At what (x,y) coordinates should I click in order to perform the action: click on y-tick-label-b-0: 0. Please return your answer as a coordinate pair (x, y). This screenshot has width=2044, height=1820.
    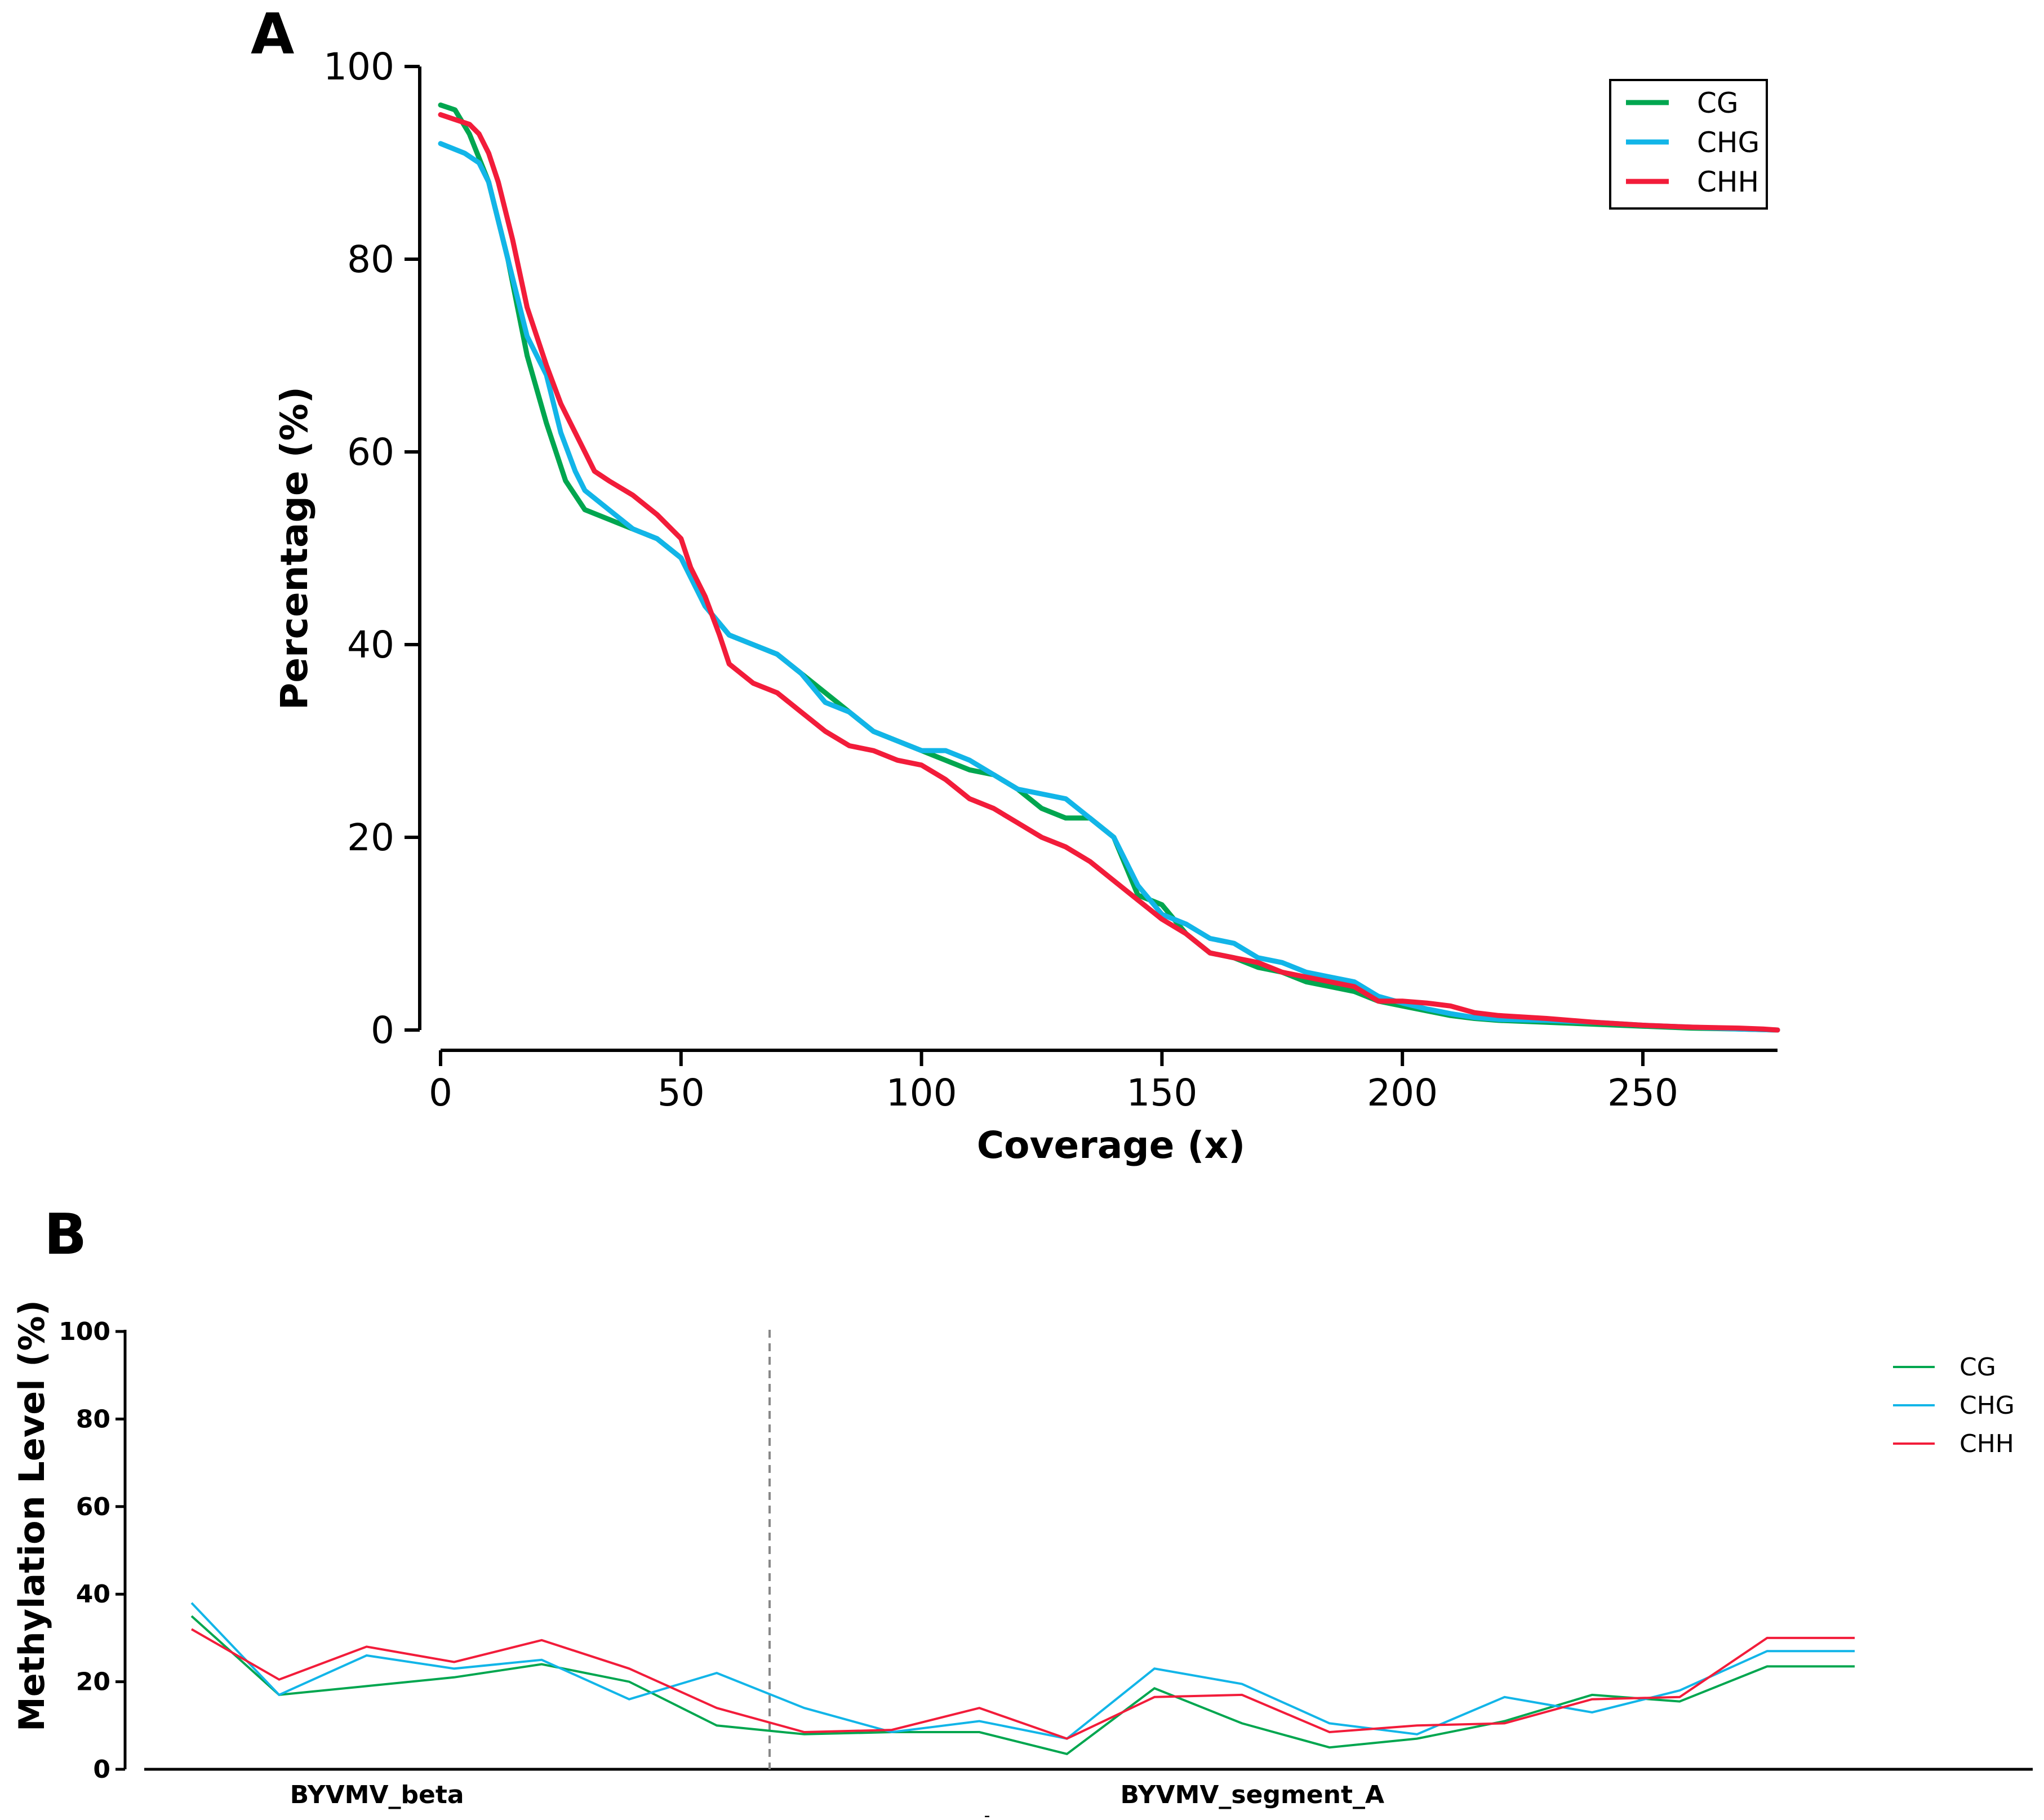
    Looking at the image, I should click on (101, 1769).